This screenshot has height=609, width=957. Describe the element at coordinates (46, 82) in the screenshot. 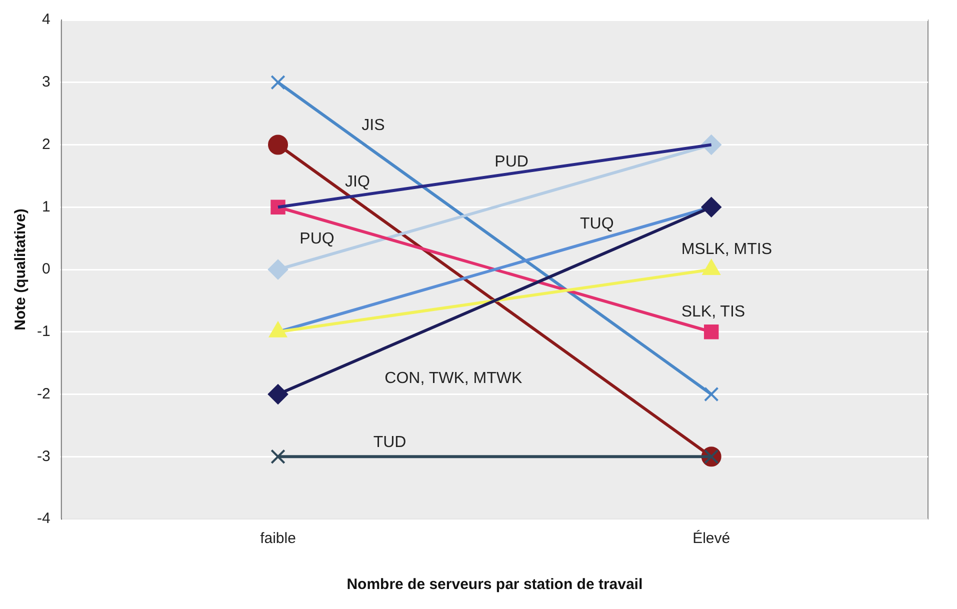

I see `y-tick-label: 3` at that location.